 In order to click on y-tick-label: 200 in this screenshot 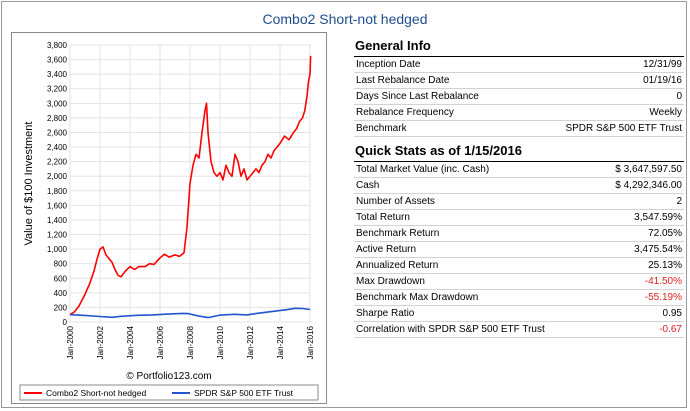, I will do `click(61, 307)`.